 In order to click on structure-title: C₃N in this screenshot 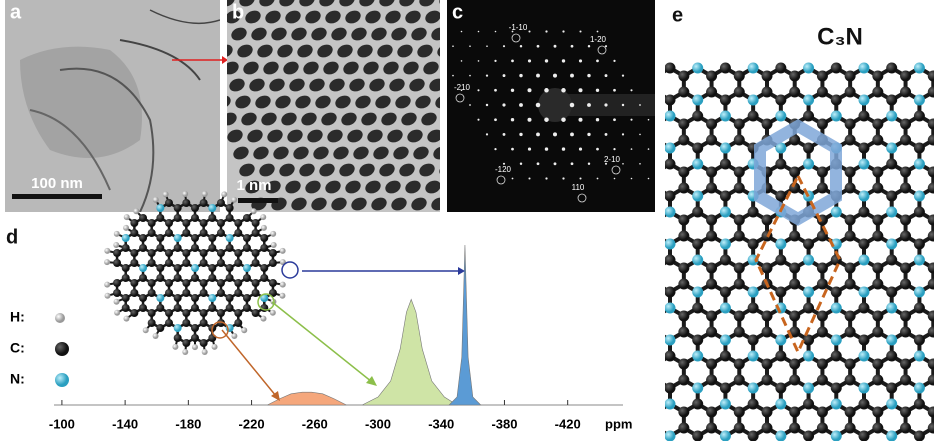, I will do `click(840, 36)`.